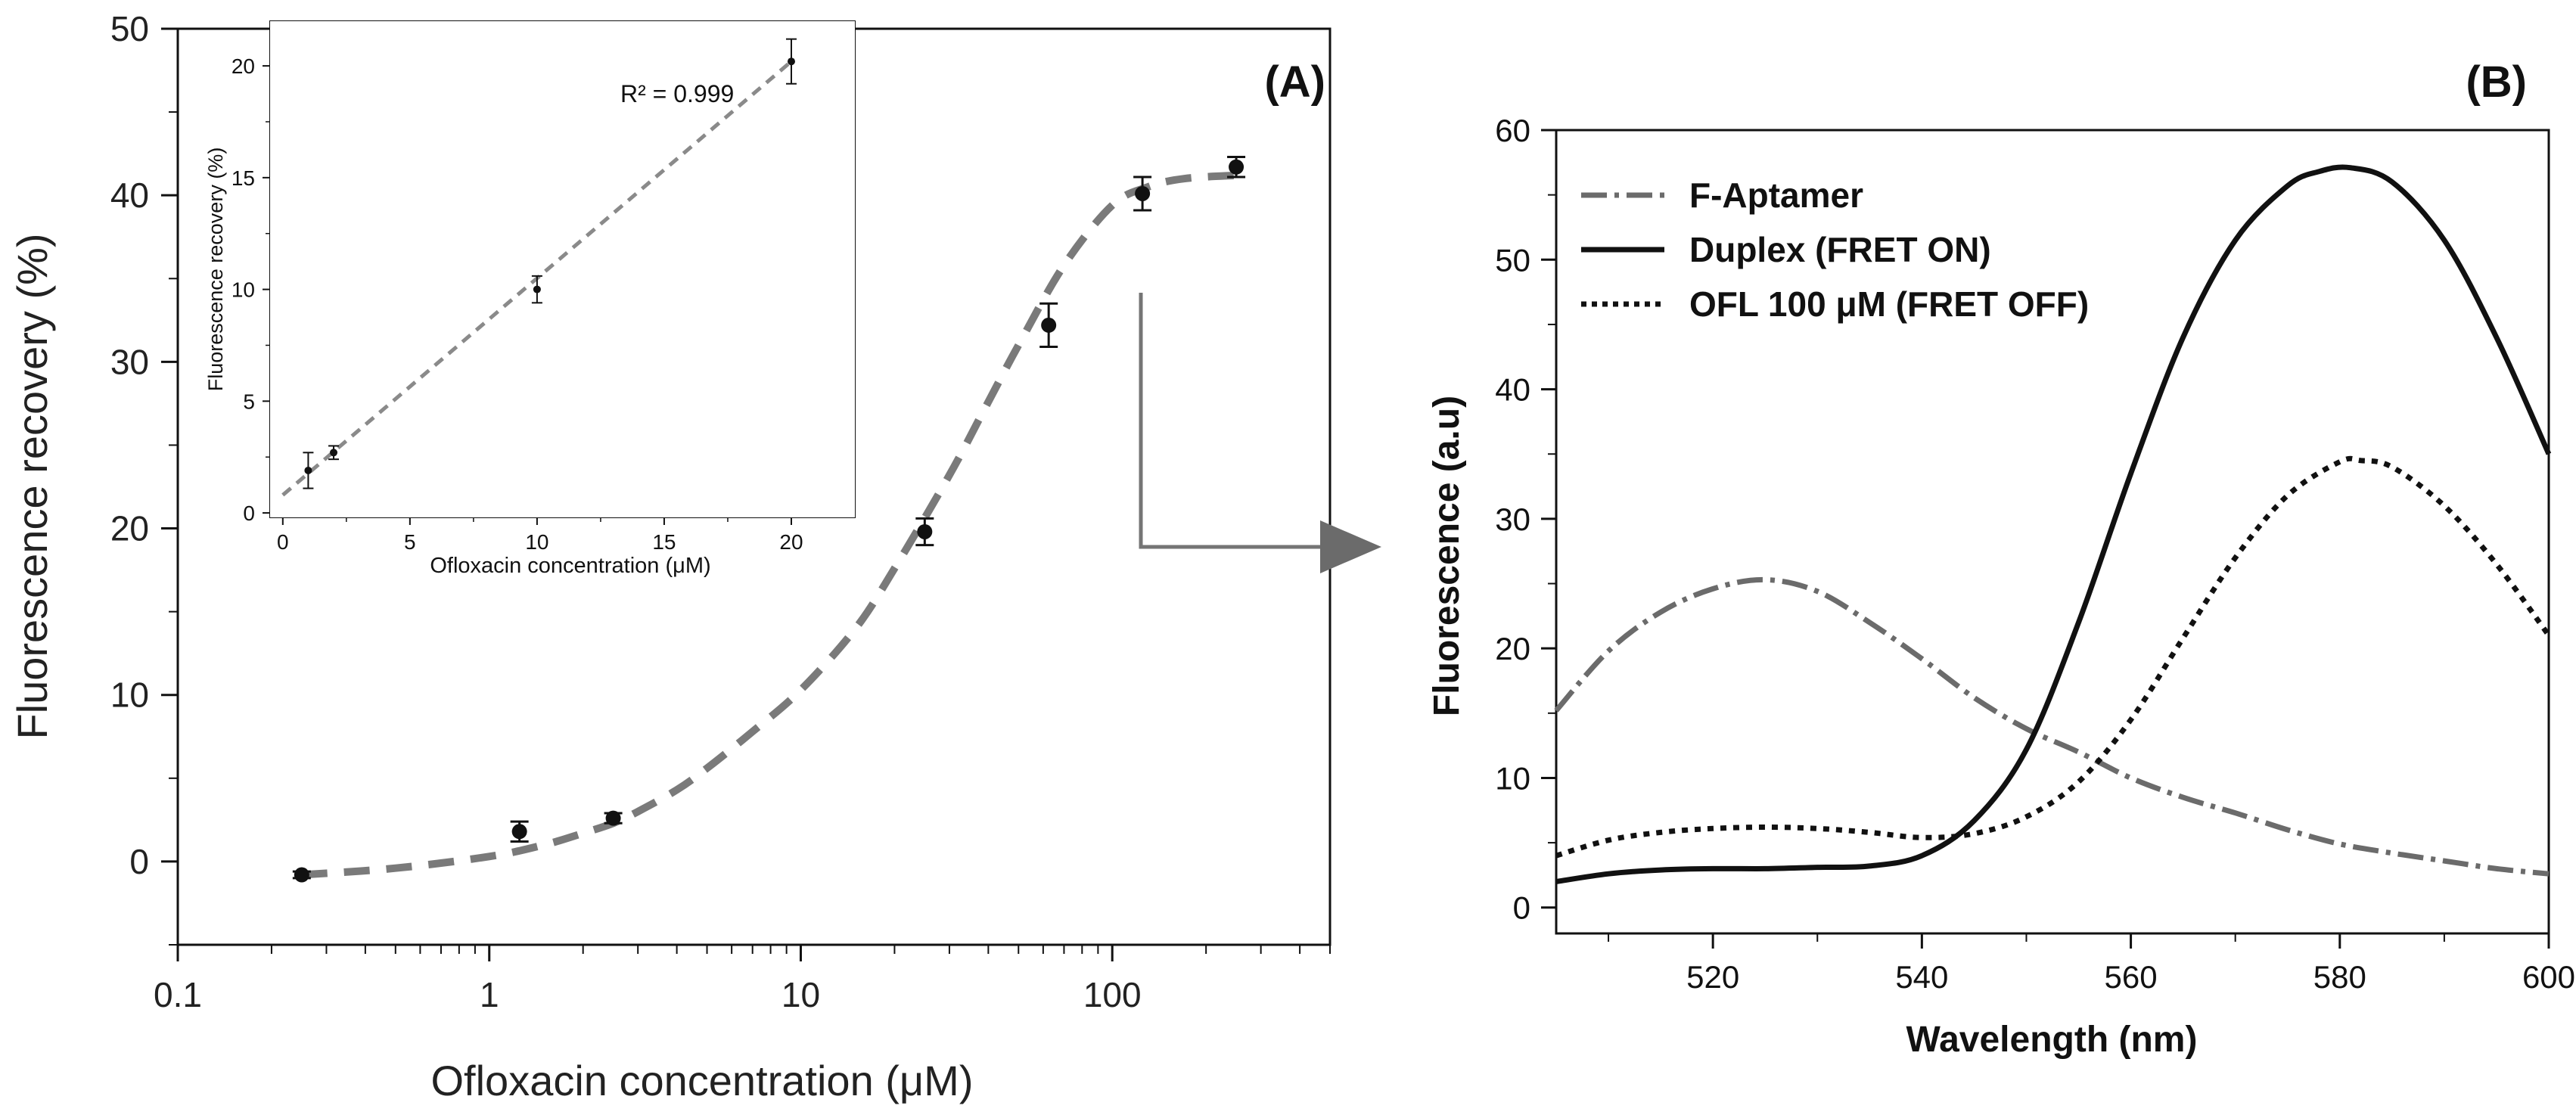 This screenshot has width=2576, height=1118. Describe the element at coordinates (801, 995) in the screenshot. I see `a-x-tick-label: 10` at that location.